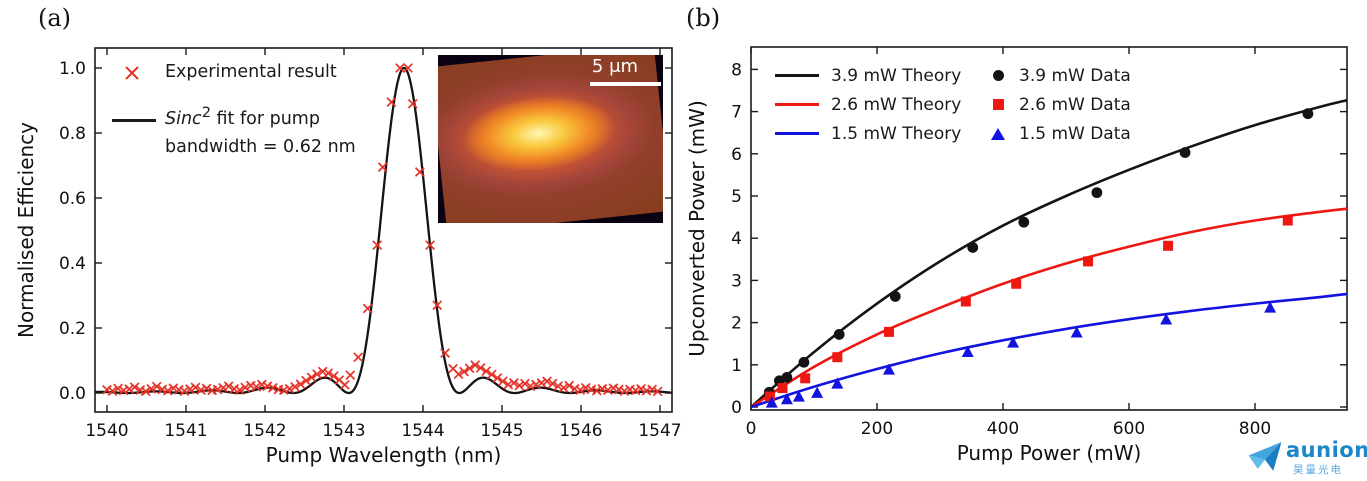  Describe the element at coordinates (132, 73) in the screenshot. I see `x-marker-icon` at that location.